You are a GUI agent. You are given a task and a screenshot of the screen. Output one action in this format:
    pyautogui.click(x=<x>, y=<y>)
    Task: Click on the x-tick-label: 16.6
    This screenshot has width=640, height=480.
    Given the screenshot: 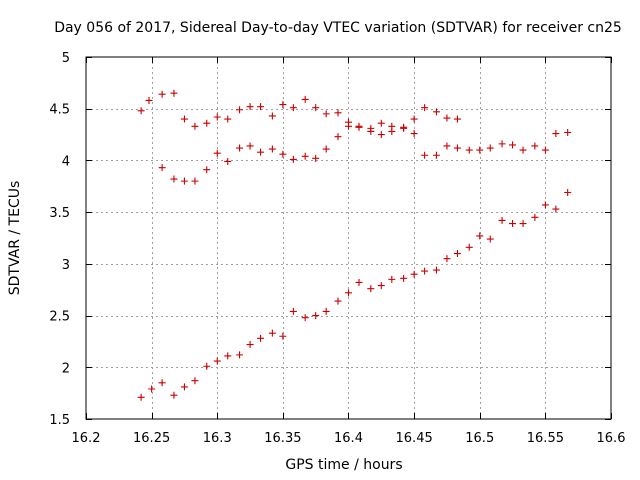 What is the action you would take?
    pyautogui.click(x=611, y=438)
    